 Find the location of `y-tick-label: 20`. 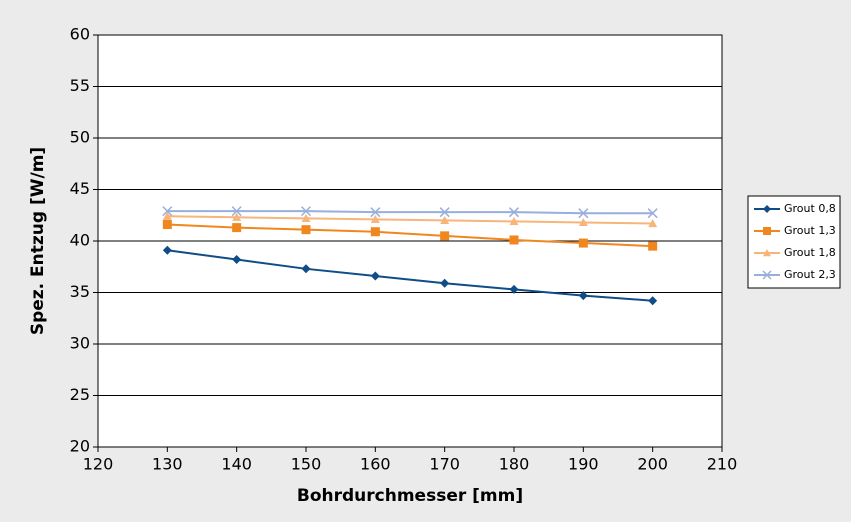

y-tick-label: 20 is located at coordinates (80, 446).